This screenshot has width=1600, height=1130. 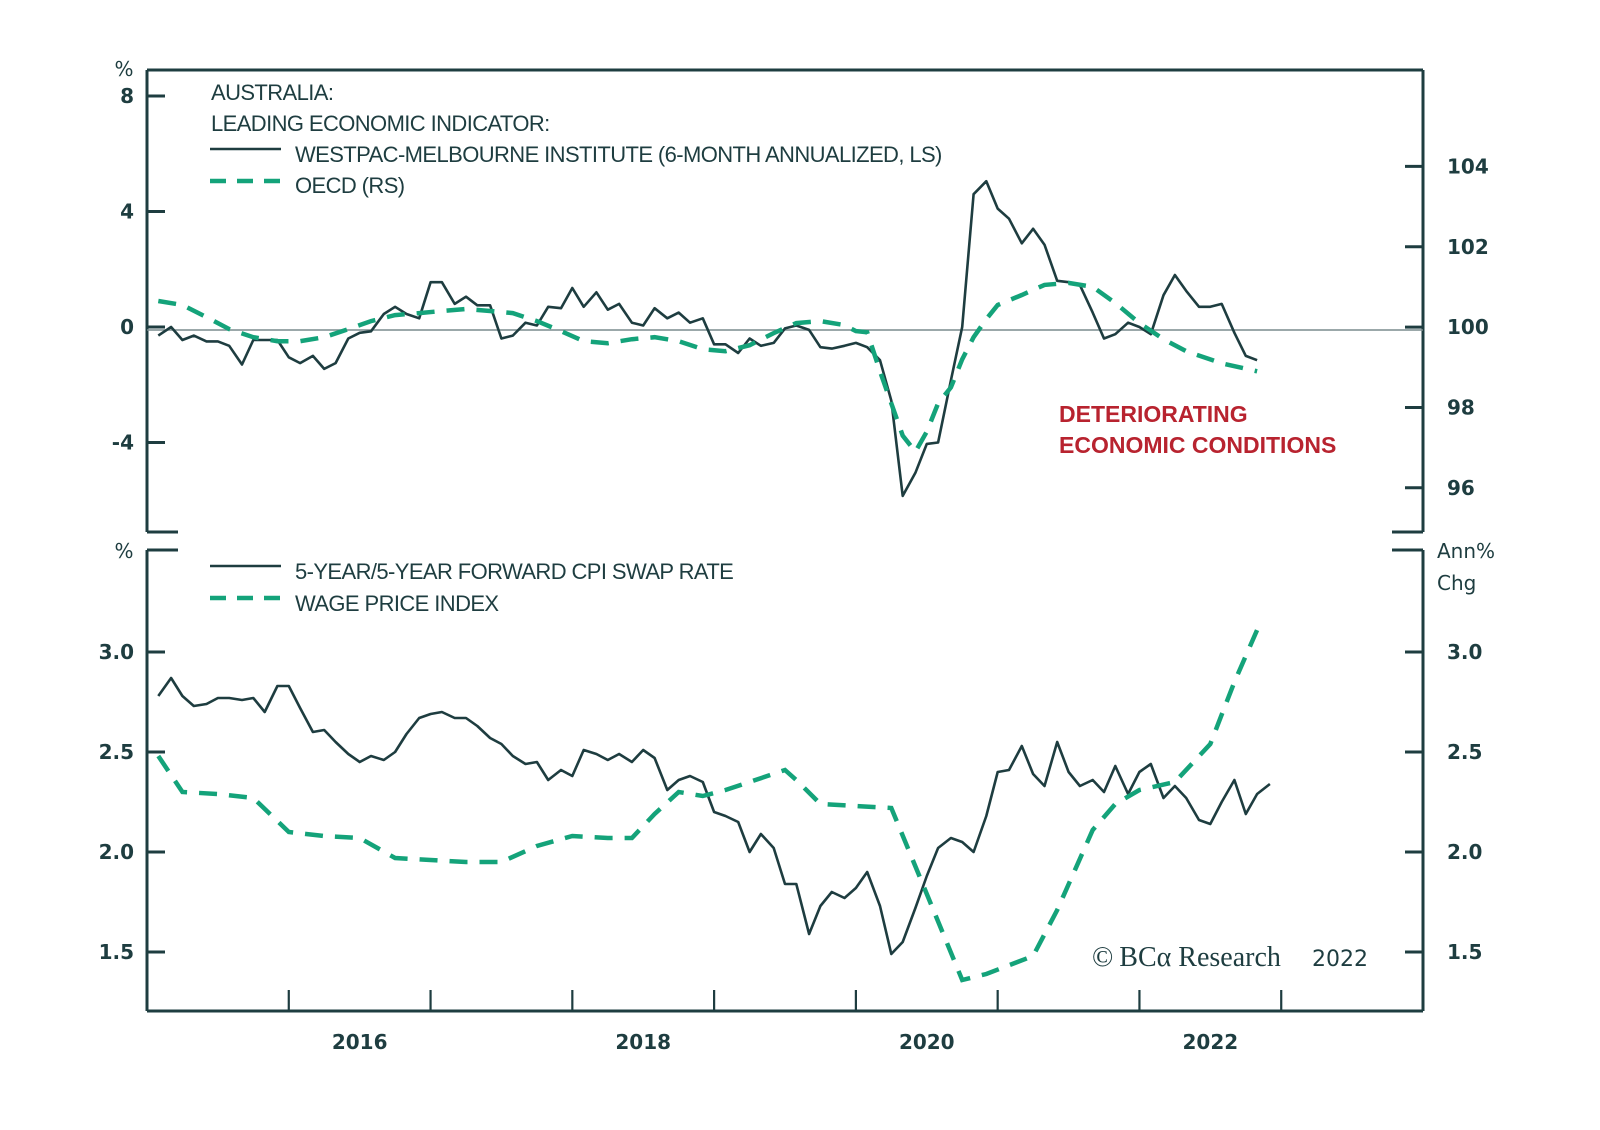 I want to click on top-left-unit-label: %, so click(x=123, y=69).